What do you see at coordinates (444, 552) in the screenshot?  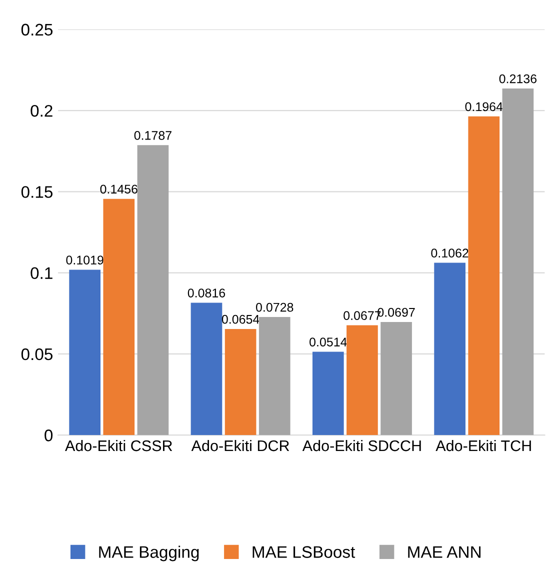 I see `legend-label: MAE ANN` at bounding box center [444, 552].